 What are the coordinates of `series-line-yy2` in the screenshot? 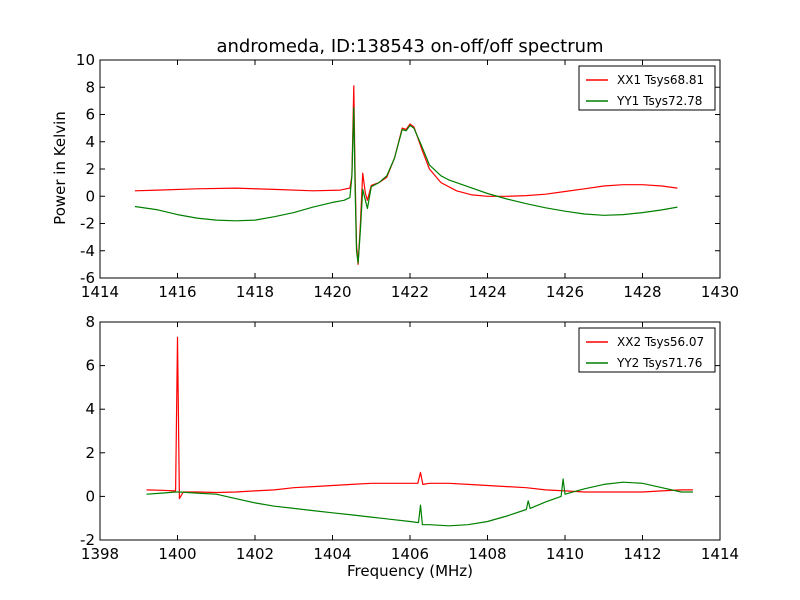 It's located at (419, 502).